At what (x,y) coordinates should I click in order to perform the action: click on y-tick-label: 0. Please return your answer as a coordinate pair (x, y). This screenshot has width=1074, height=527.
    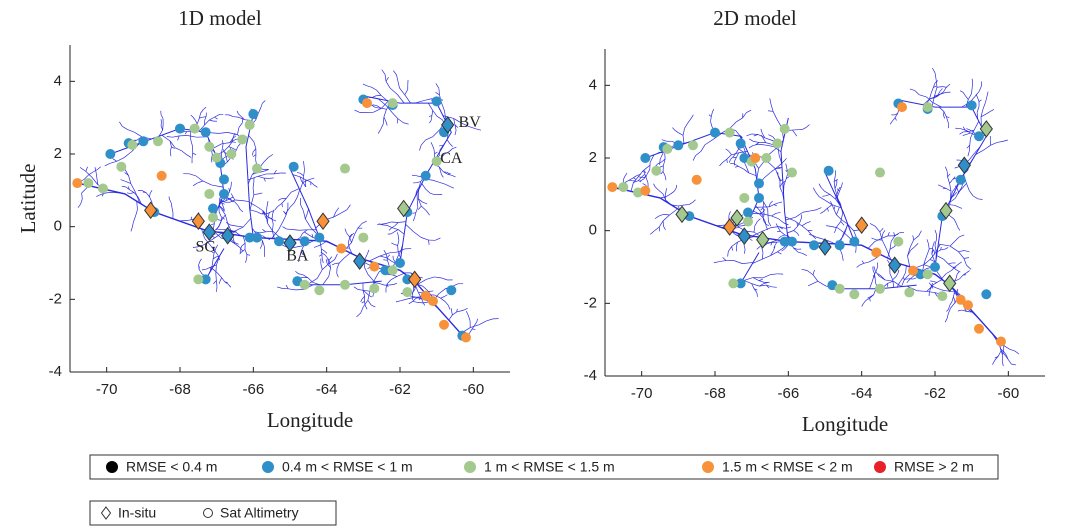
    Looking at the image, I should click on (58, 226).